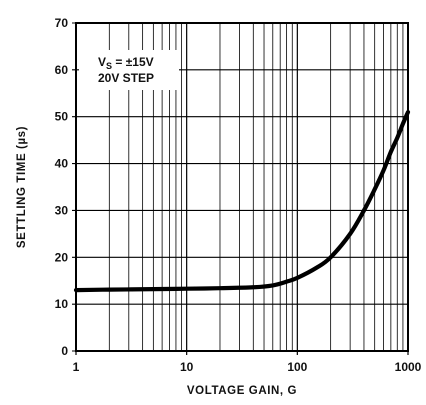  What do you see at coordinates (62, 187) in the screenshot?
I see `y-tick-labels: 0 10 20 30 40 50 60 70` at bounding box center [62, 187].